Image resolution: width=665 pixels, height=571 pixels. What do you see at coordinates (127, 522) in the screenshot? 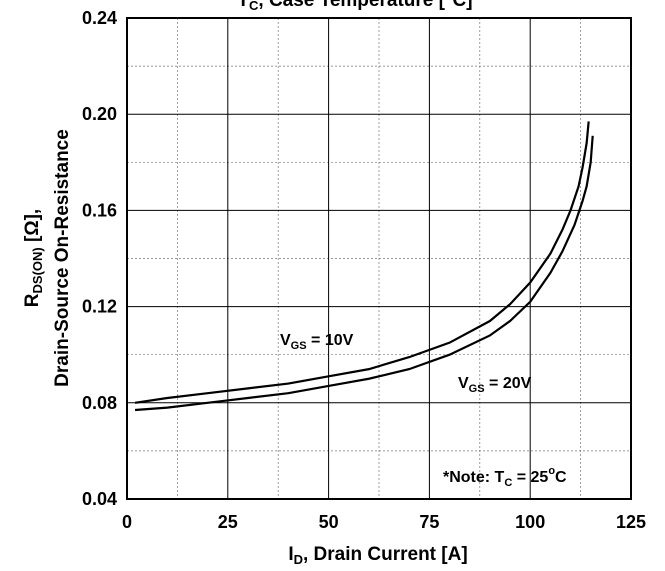
I see `x-tick-label: 0` at bounding box center [127, 522].